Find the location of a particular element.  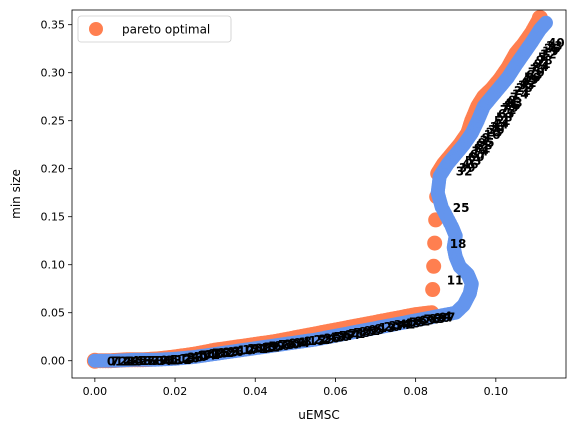

legend: pareto optimal is located at coordinates (154, 29).